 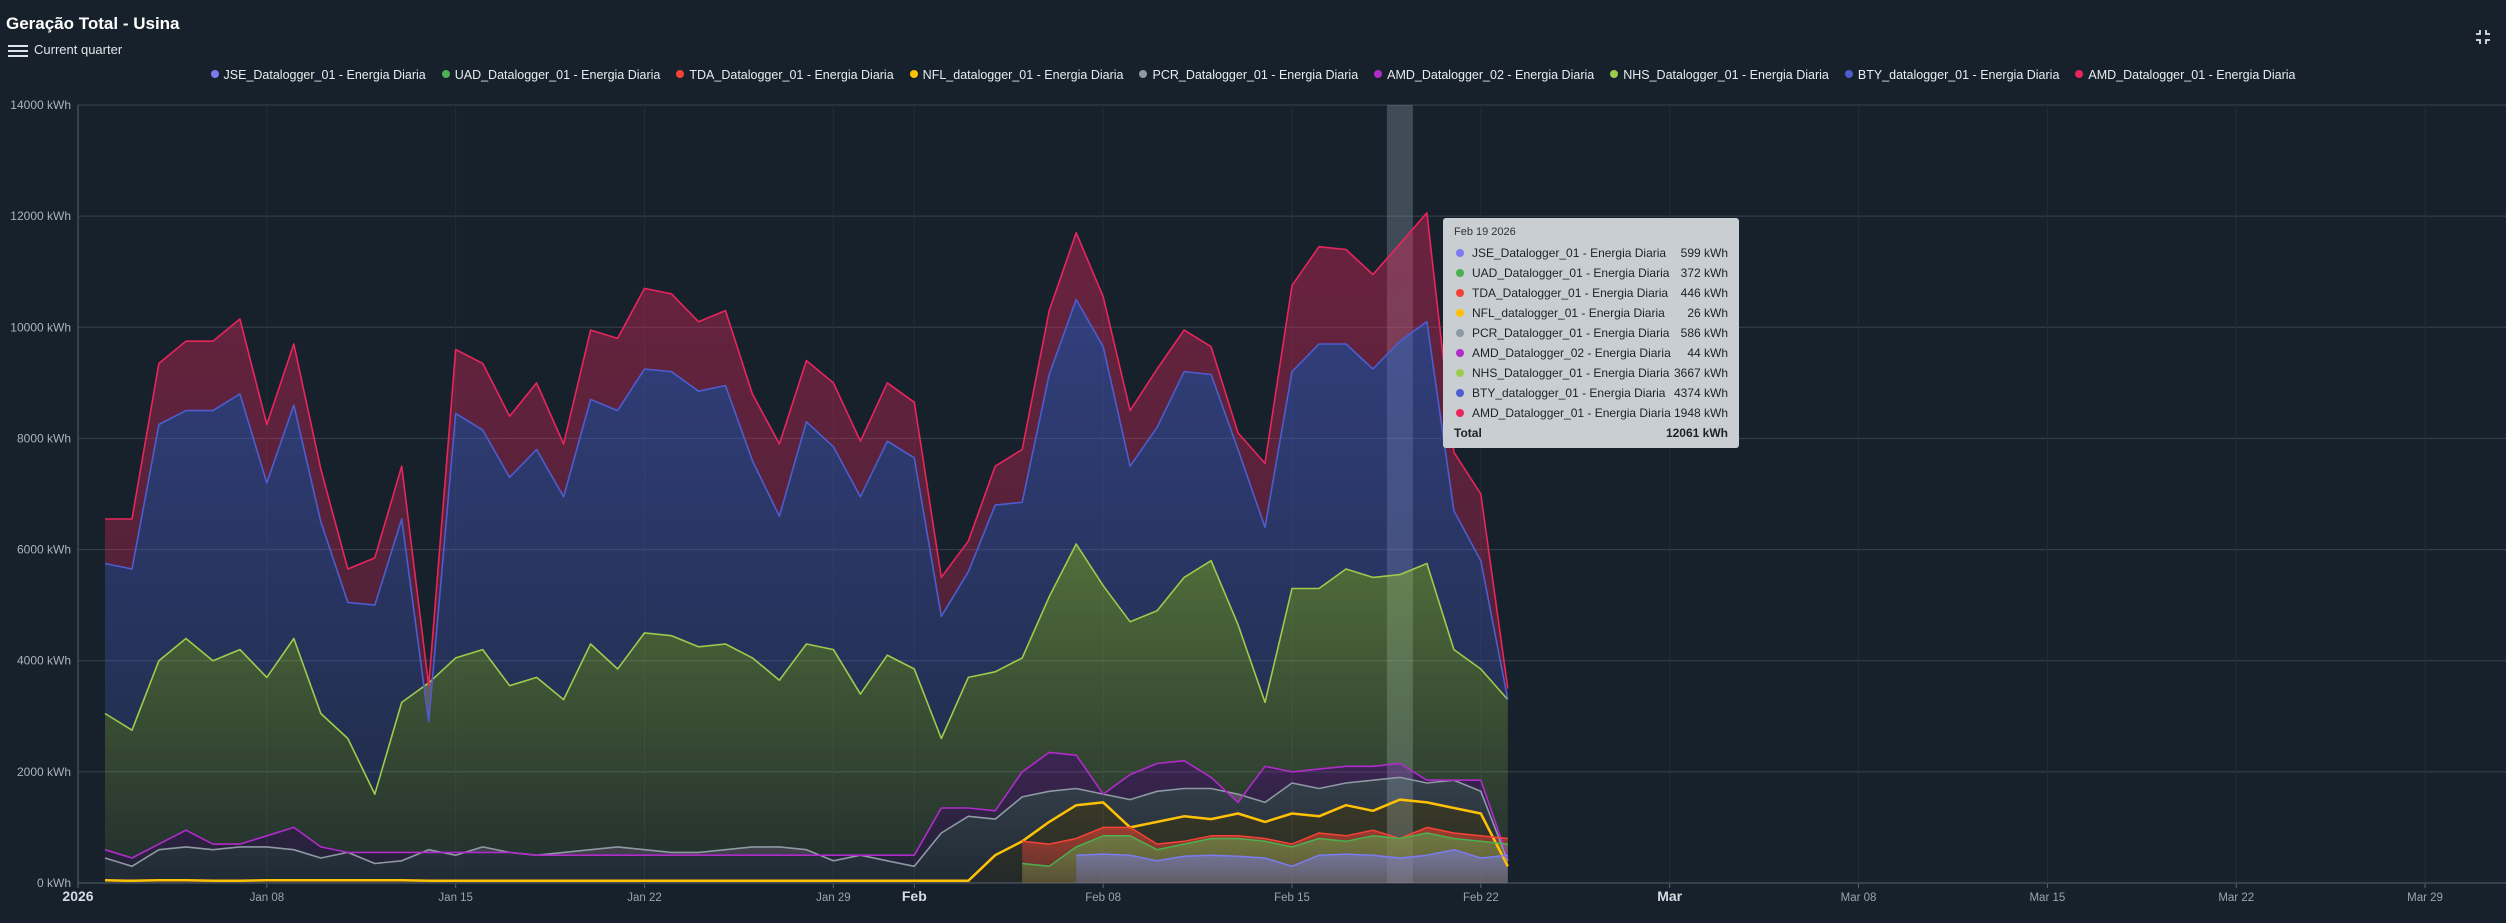 What do you see at coordinates (40, 216) in the screenshot?
I see `y-tick-label: 12000 kWh` at bounding box center [40, 216].